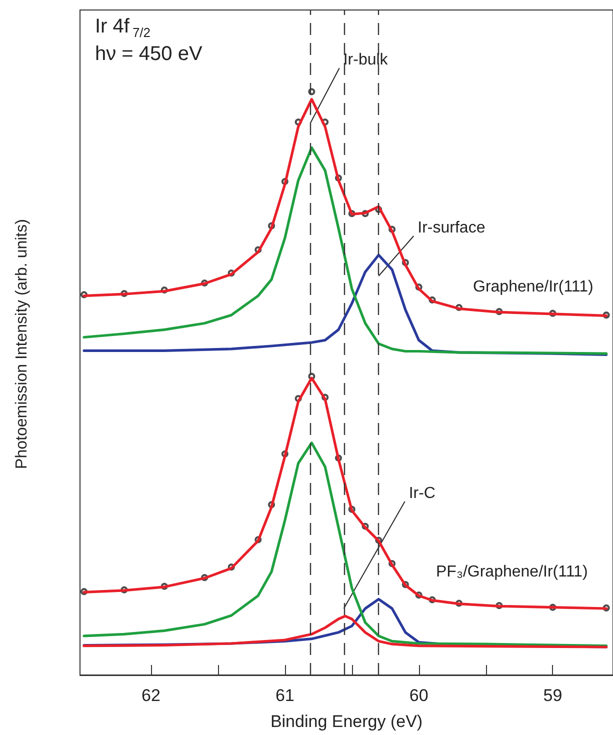 This screenshot has width=613, height=735. I want to click on y-axis-title: Photoemission Intensity (arb. units), so click(22, 344).